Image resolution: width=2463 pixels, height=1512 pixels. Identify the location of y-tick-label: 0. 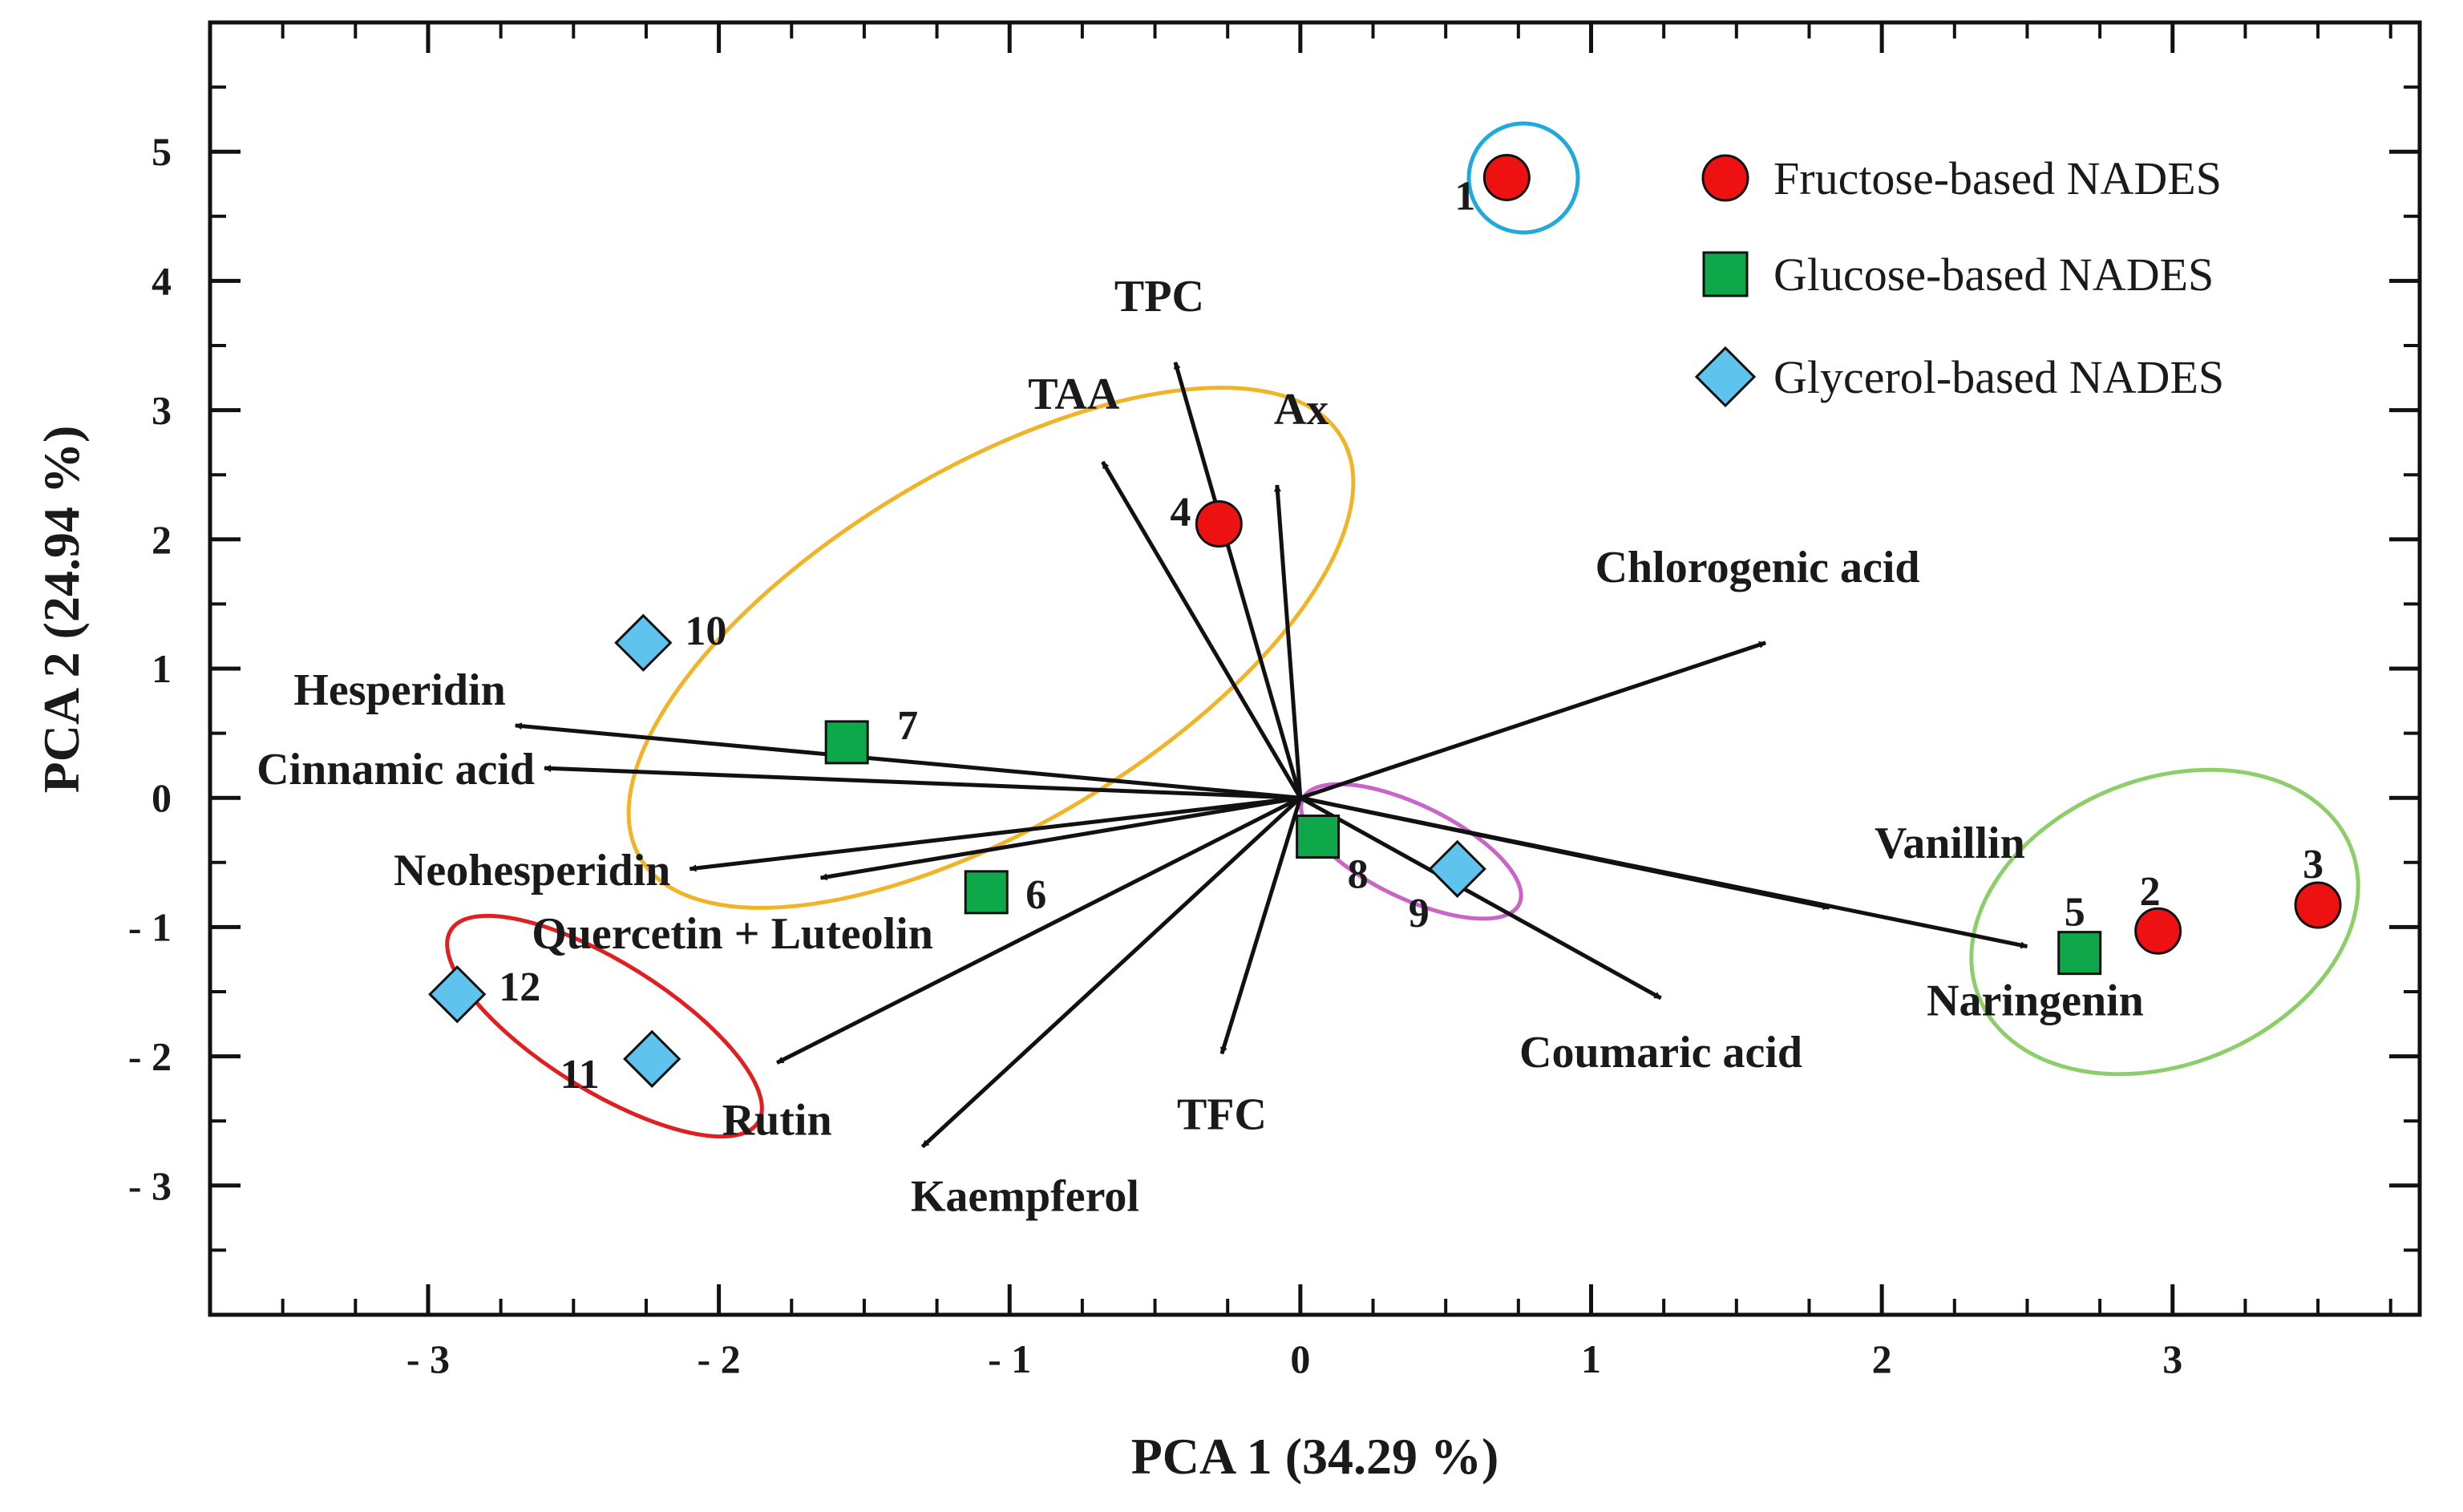
(162, 798).